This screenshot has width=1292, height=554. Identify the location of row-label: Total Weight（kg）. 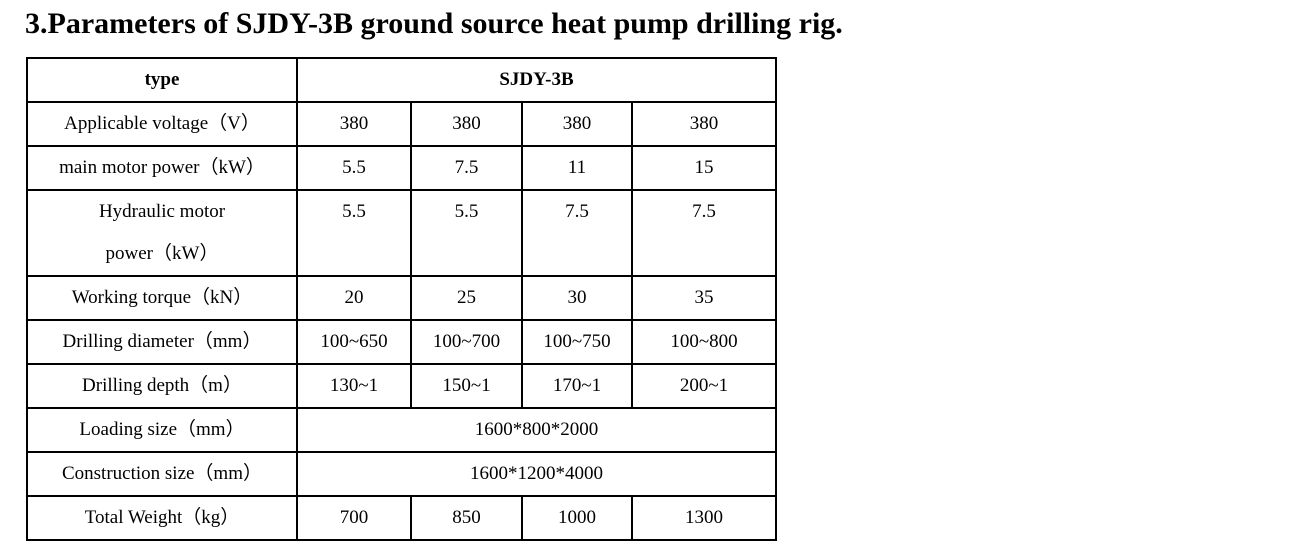
(162, 518).